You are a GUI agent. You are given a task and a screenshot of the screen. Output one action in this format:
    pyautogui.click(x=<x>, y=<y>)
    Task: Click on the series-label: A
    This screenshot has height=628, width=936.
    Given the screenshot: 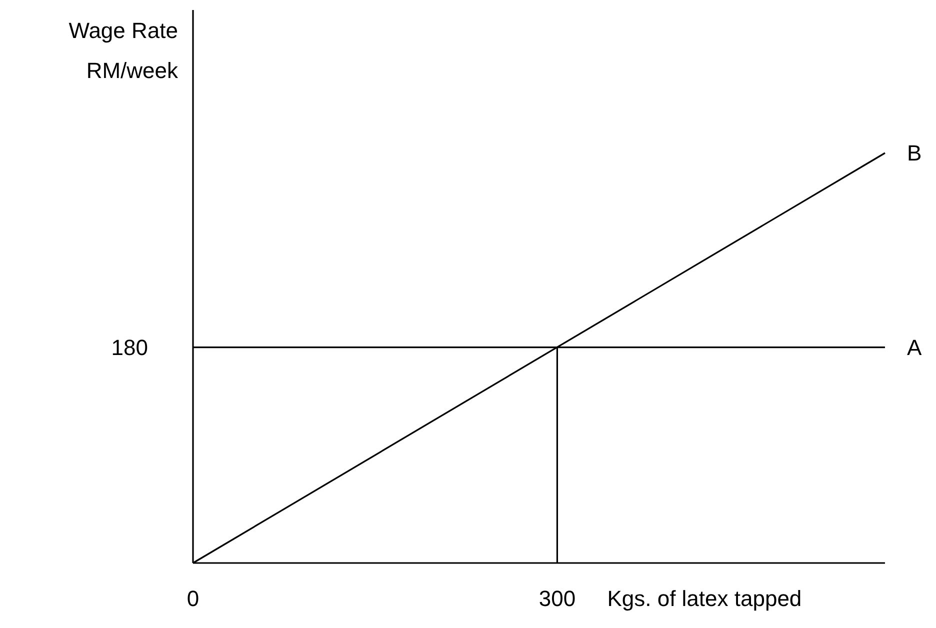 What is the action you would take?
    pyautogui.click(x=914, y=347)
    